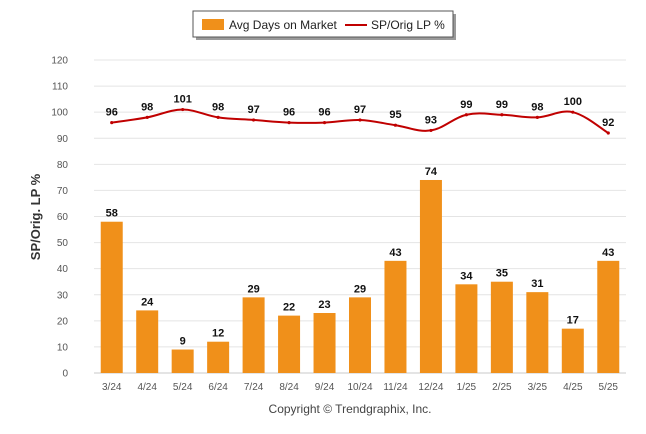 This screenshot has width=646, height=434. What do you see at coordinates (213, 24) in the screenshot?
I see `legend-bar-swatch` at bounding box center [213, 24].